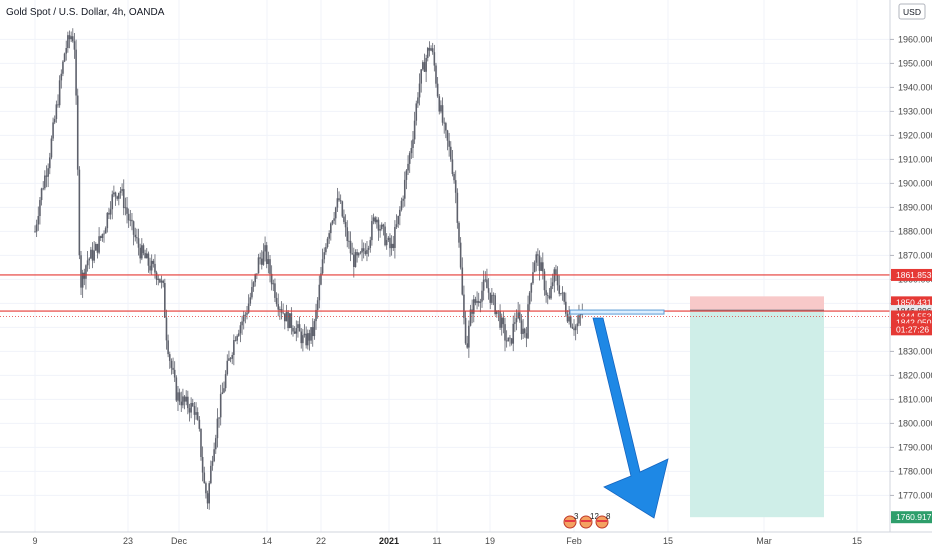 Image resolution: width=932 pixels, height=555 pixels. I want to click on time-tick-label: 19, so click(490, 541).